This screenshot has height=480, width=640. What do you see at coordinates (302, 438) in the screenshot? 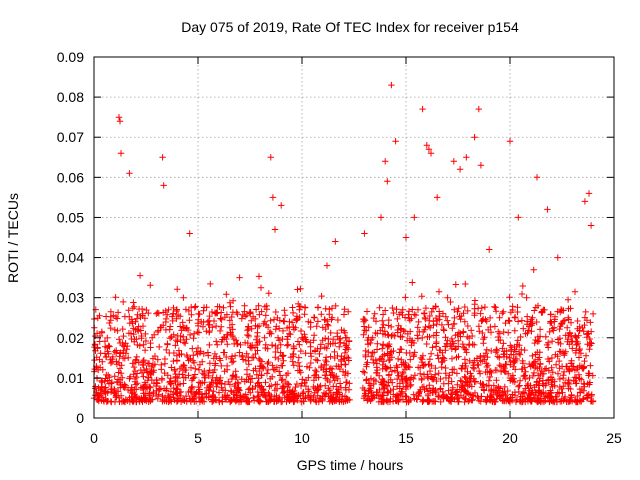
I see `x-tick-label: 10` at bounding box center [302, 438].